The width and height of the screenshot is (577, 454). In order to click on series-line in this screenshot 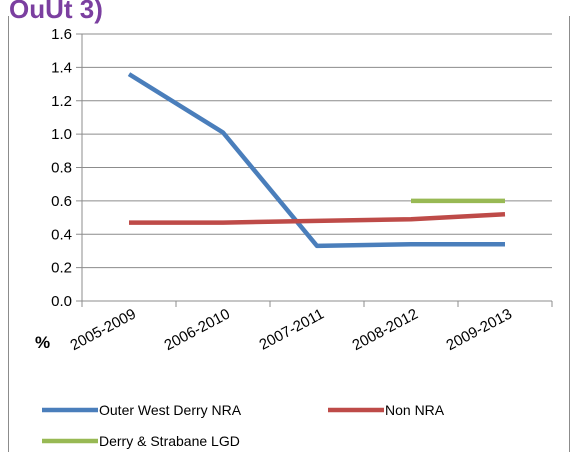, I will do `click(317, 218)`.